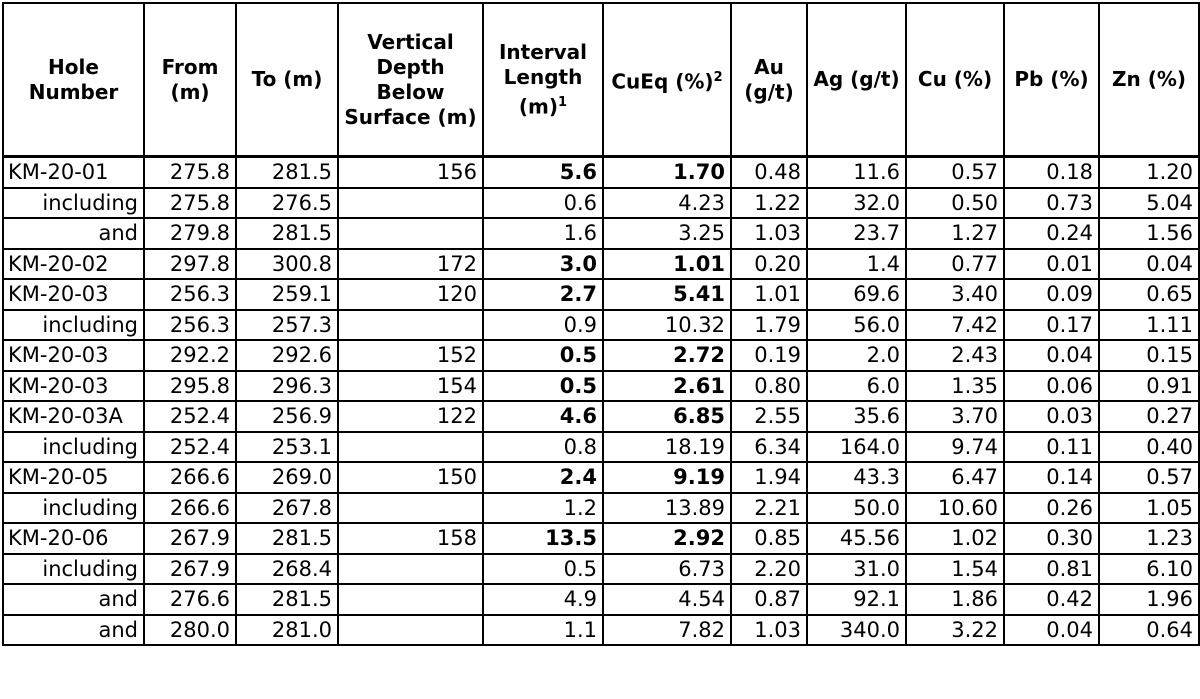  What do you see at coordinates (1051, 507) in the screenshot?
I see `cell-pb: 0.26` at bounding box center [1051, 507].